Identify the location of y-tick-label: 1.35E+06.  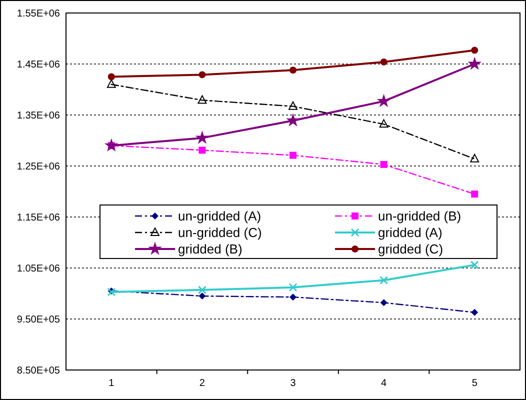
(38, 116).